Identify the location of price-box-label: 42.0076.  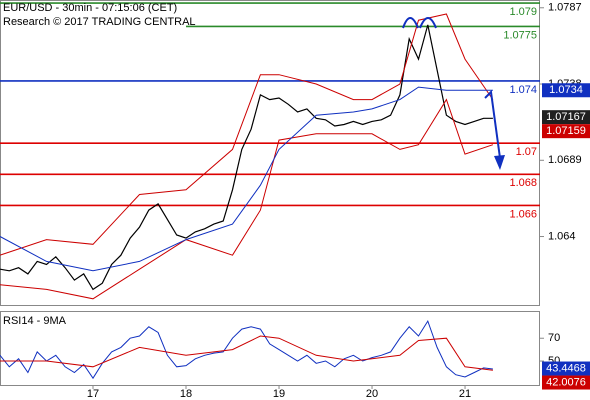
(566, 382).